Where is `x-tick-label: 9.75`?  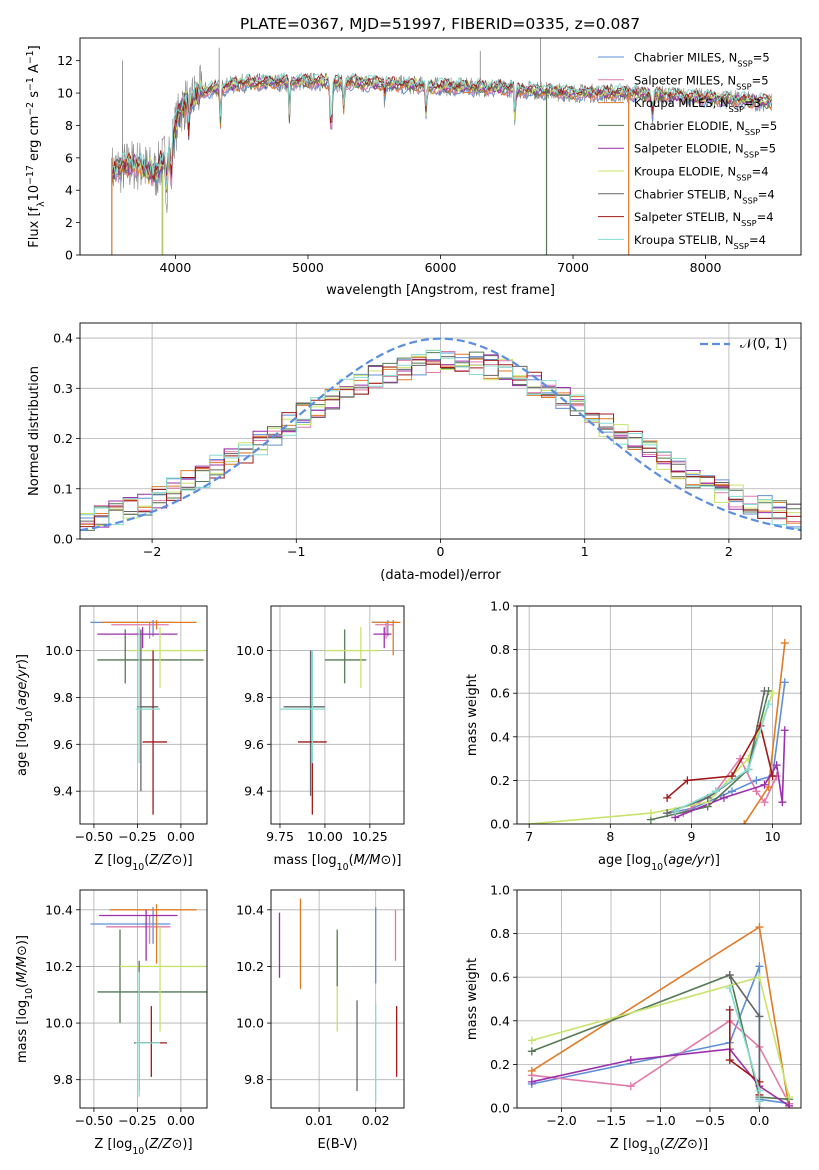 x-tick-label: 9.75 is located at coordinates (280, 836).